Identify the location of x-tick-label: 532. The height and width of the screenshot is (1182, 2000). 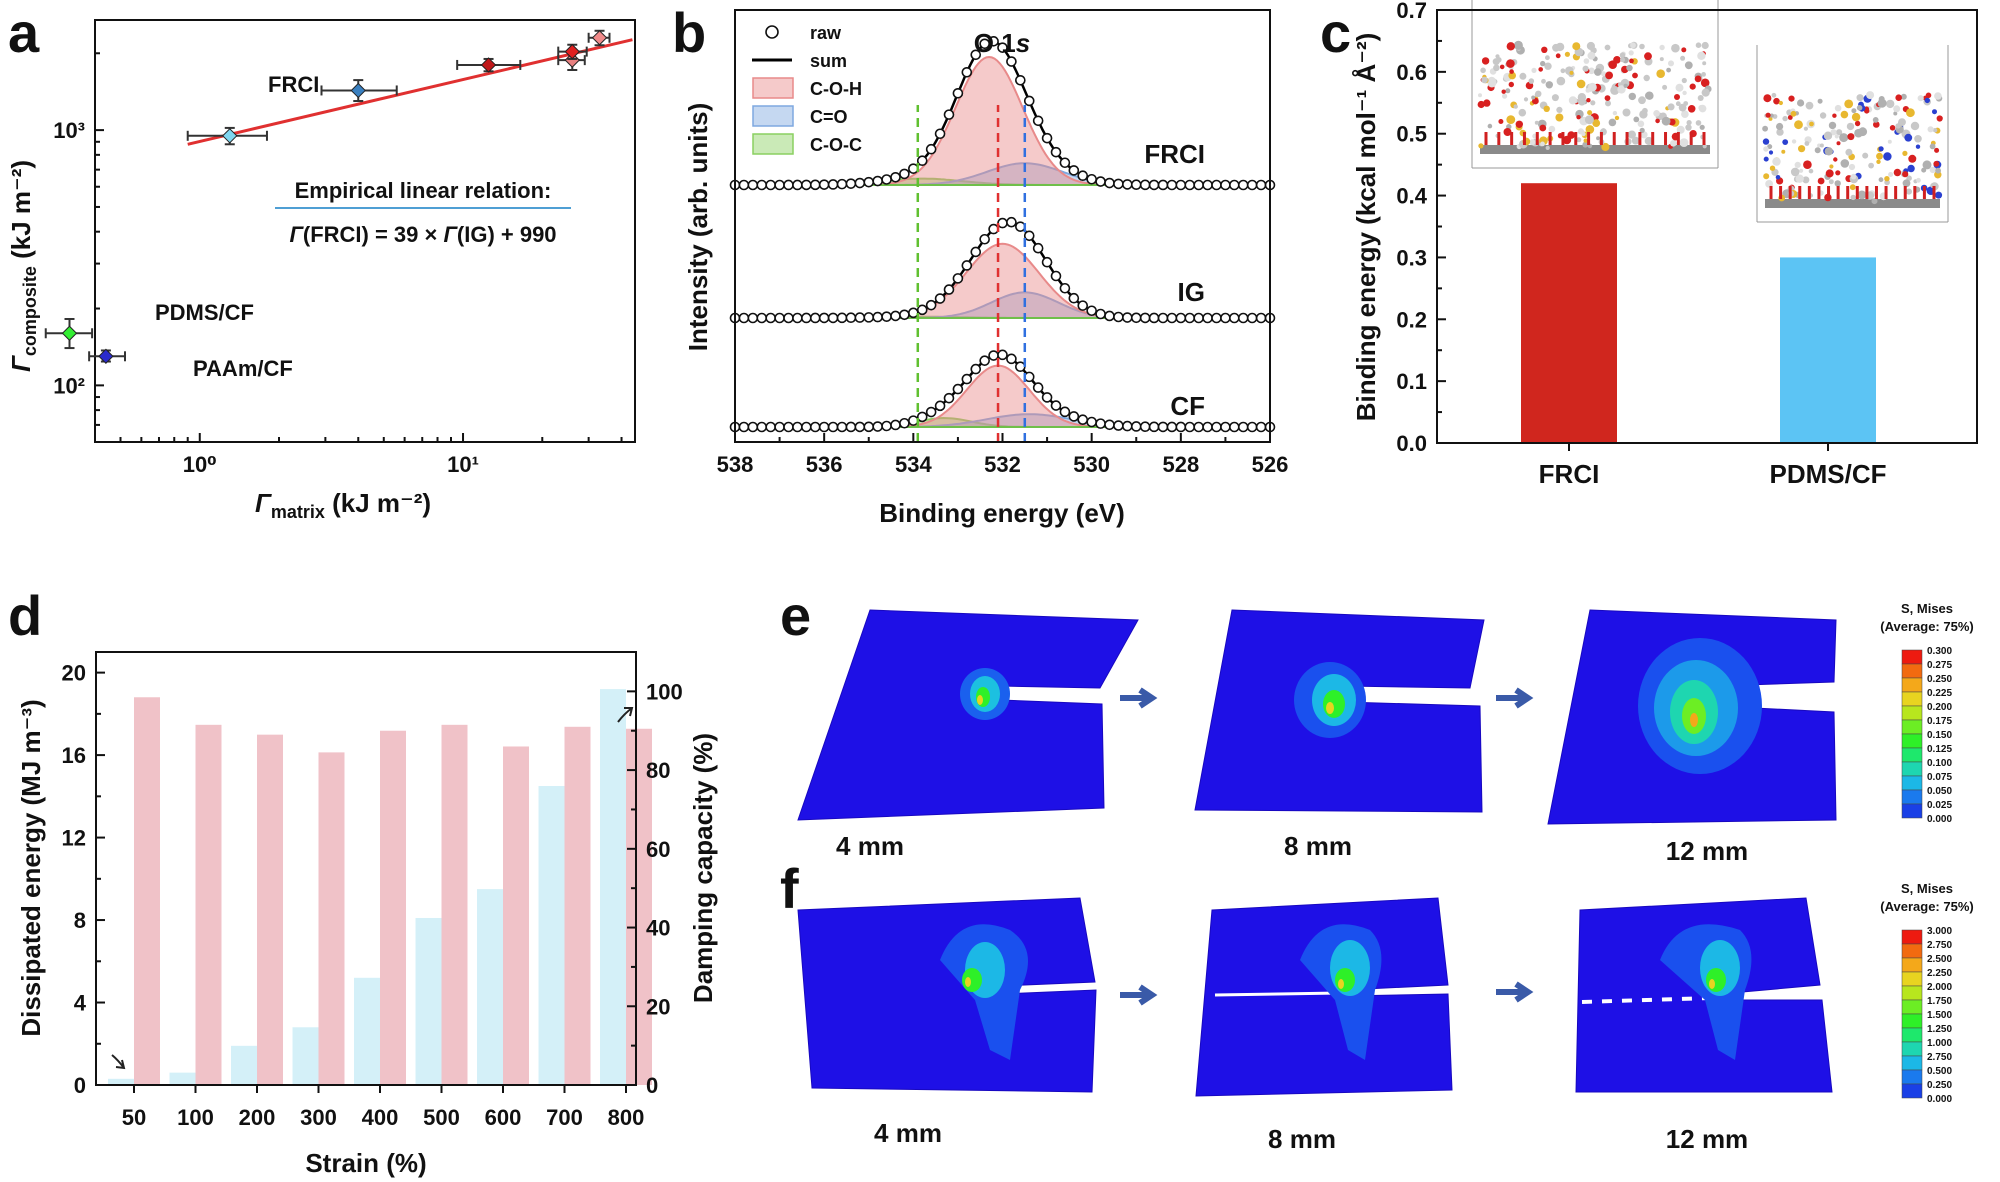
(1002, 464).